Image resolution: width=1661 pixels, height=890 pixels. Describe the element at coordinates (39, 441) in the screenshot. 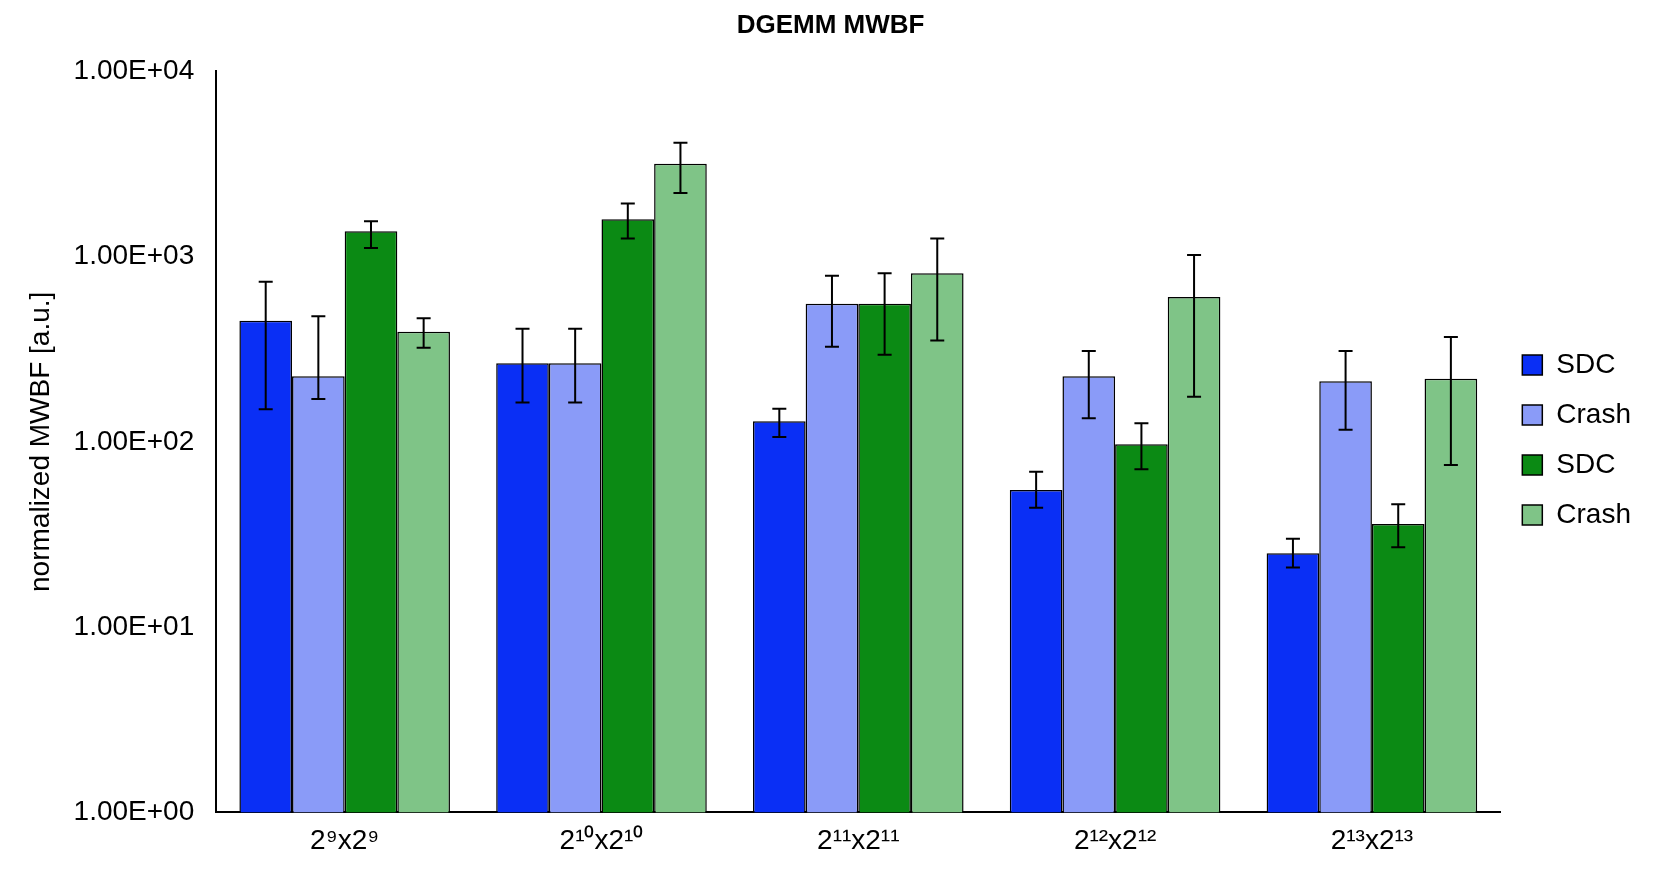

I see `y-axis-title: normalized MWBF [a.u.]` at that location.